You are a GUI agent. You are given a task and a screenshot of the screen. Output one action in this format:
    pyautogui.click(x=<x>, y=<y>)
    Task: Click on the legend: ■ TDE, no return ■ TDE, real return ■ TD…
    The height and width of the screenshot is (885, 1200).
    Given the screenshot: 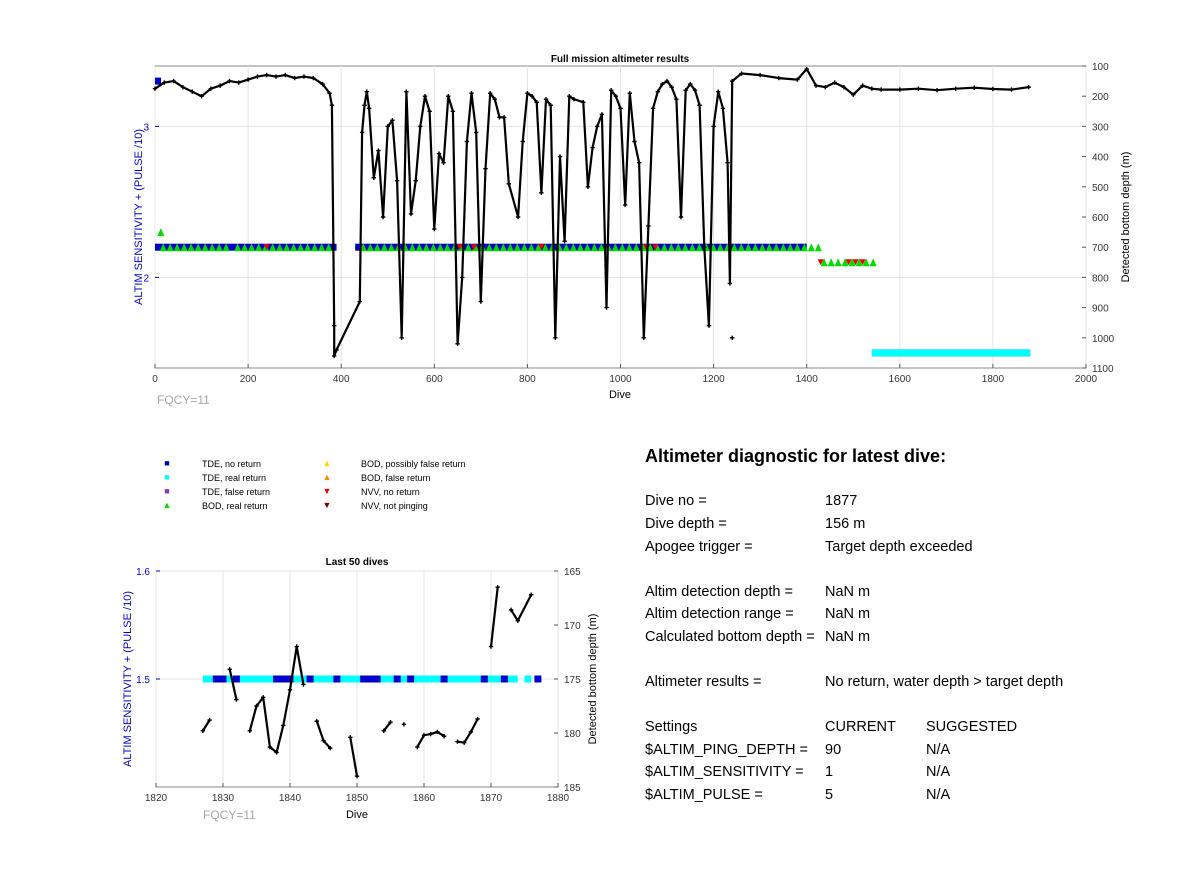 What is the action you would take?
    pyautogui.click(x=340, y=488)
    